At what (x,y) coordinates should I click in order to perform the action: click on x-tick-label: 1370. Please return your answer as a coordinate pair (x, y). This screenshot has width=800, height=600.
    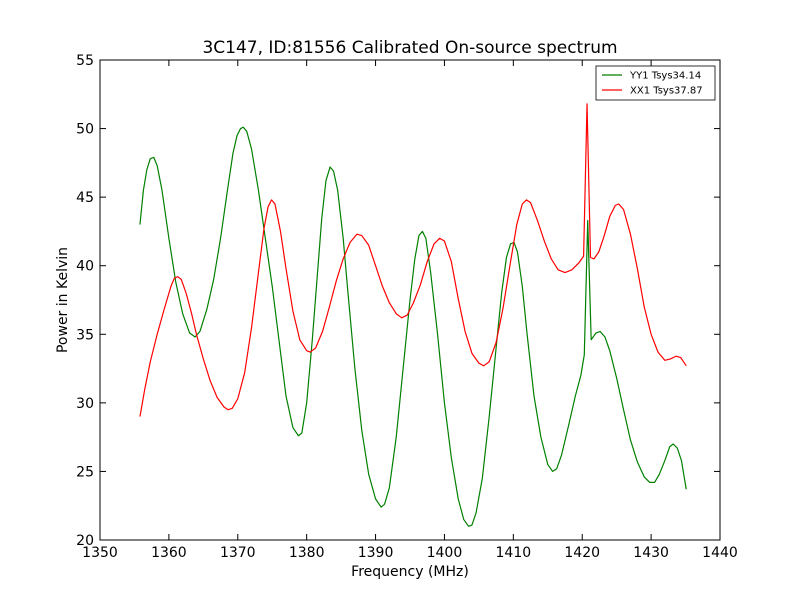
    Looking at the image, I should click on (238, 553).